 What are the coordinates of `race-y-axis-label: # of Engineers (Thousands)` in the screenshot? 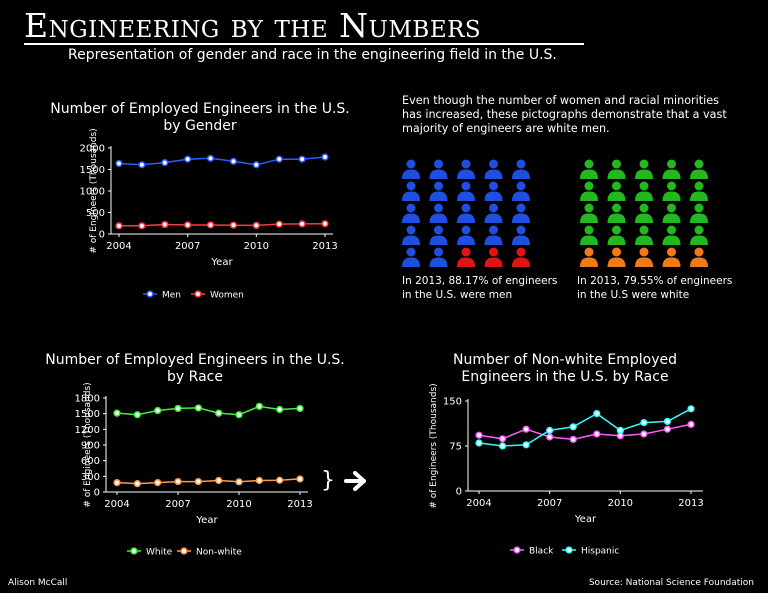 It's located at (88, 444).